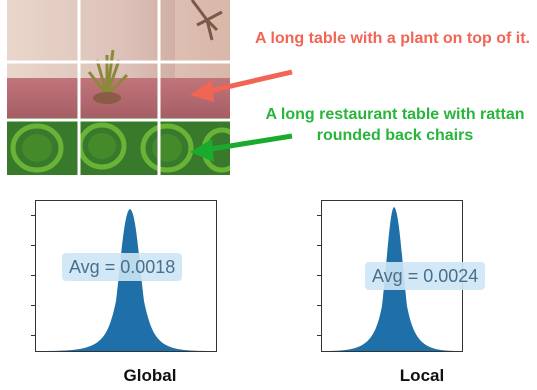 The image size is (537, 390). Describe the element at coordinates (122, 267) in the screenshot. I see `avg-label-global: Avg = 0.0018` at that location.